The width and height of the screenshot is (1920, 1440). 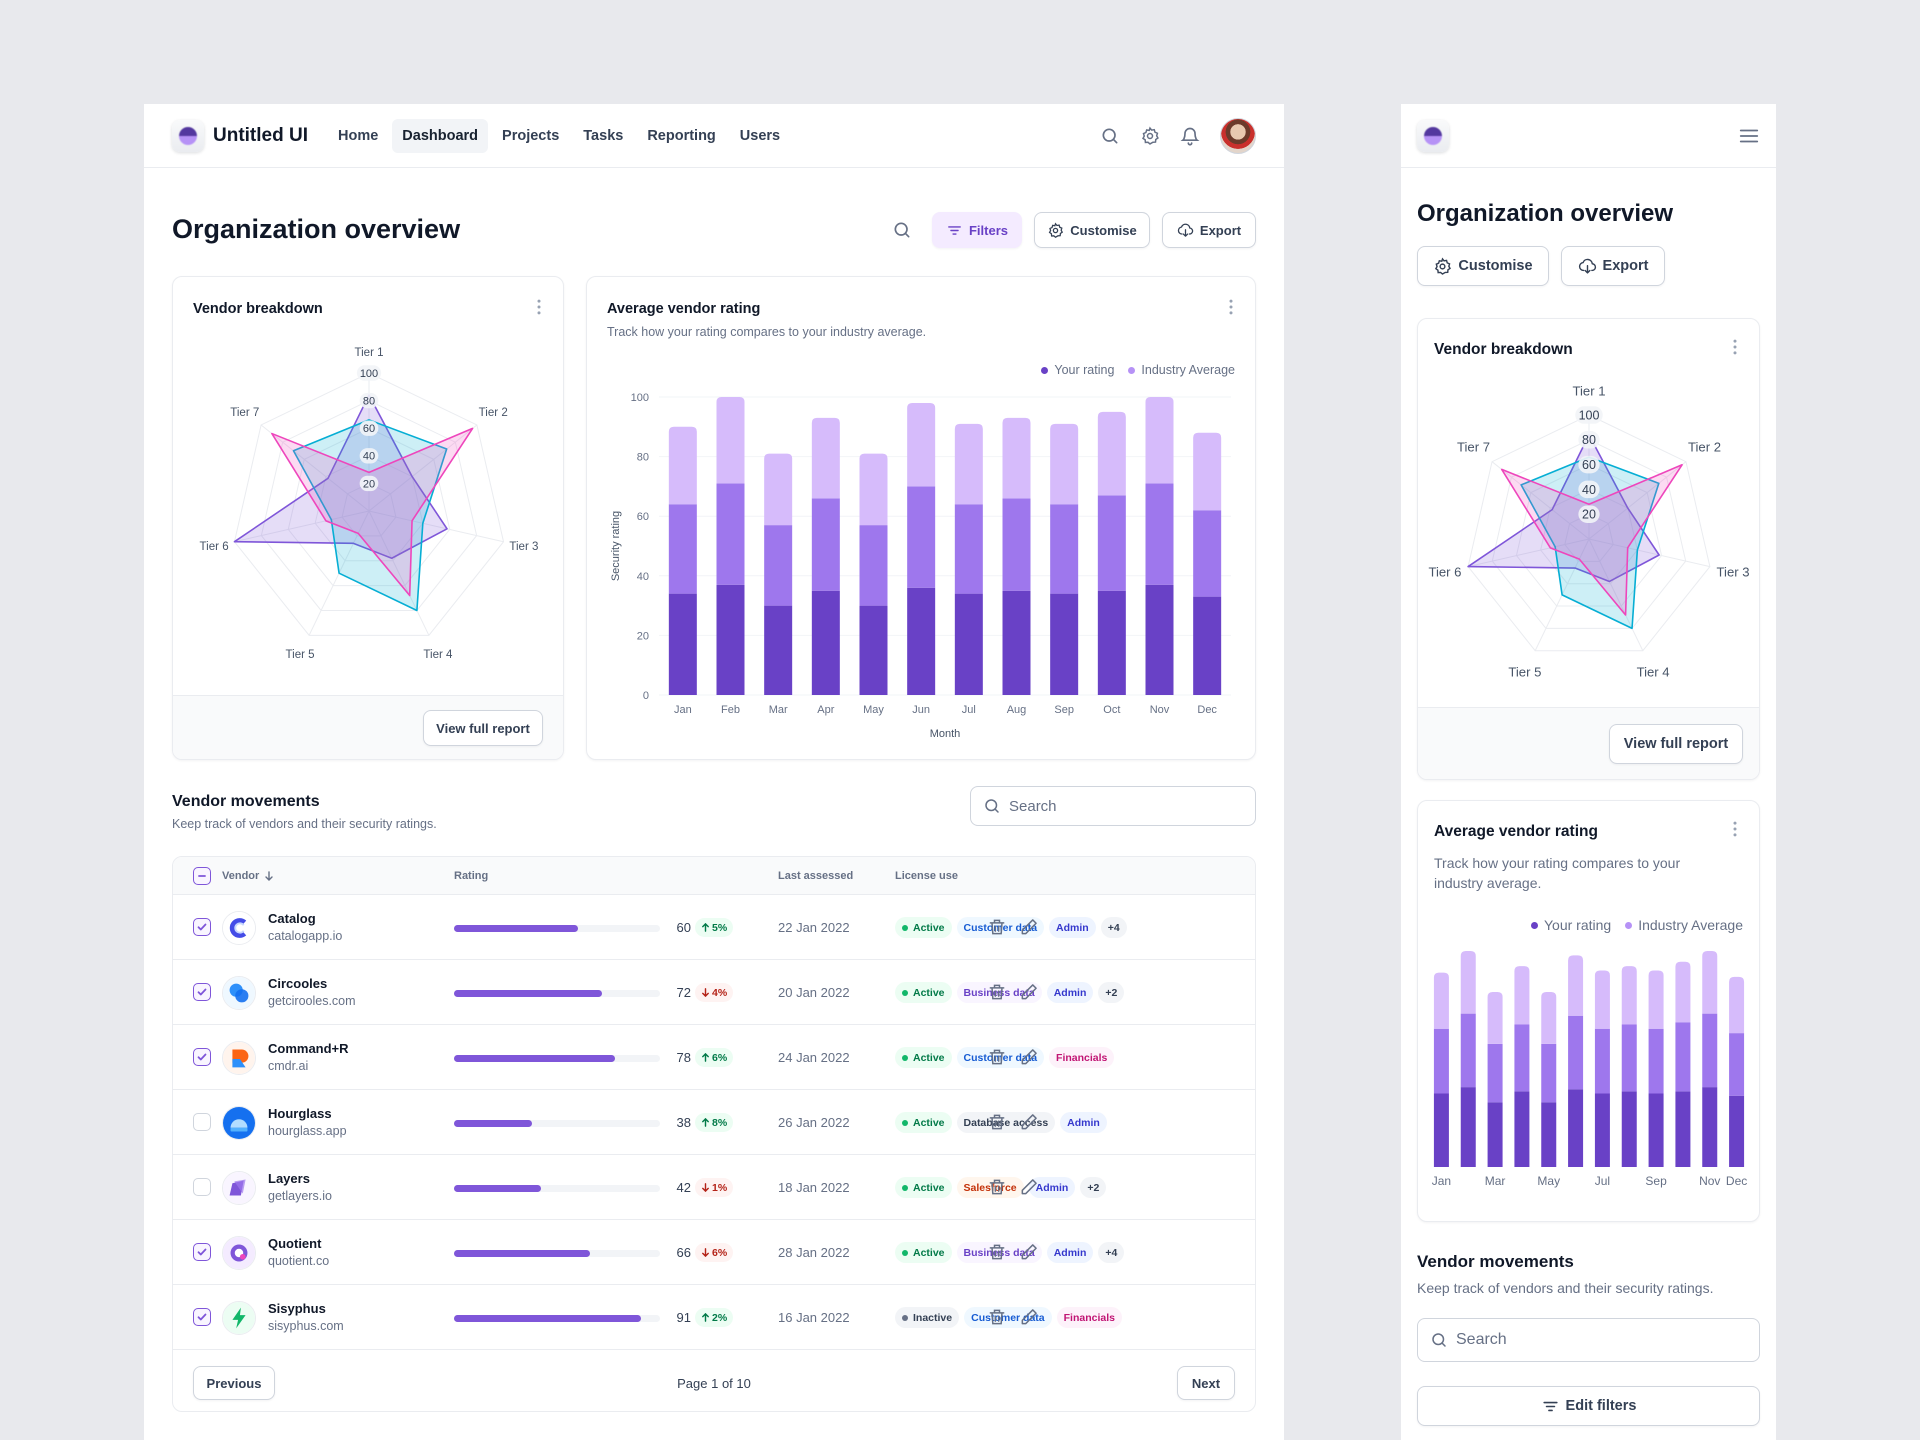 What do you see at coordinates (720, 1317) in the screenshot?
I see `rating-change-value: 2%` at bounding box center [720, 1317].